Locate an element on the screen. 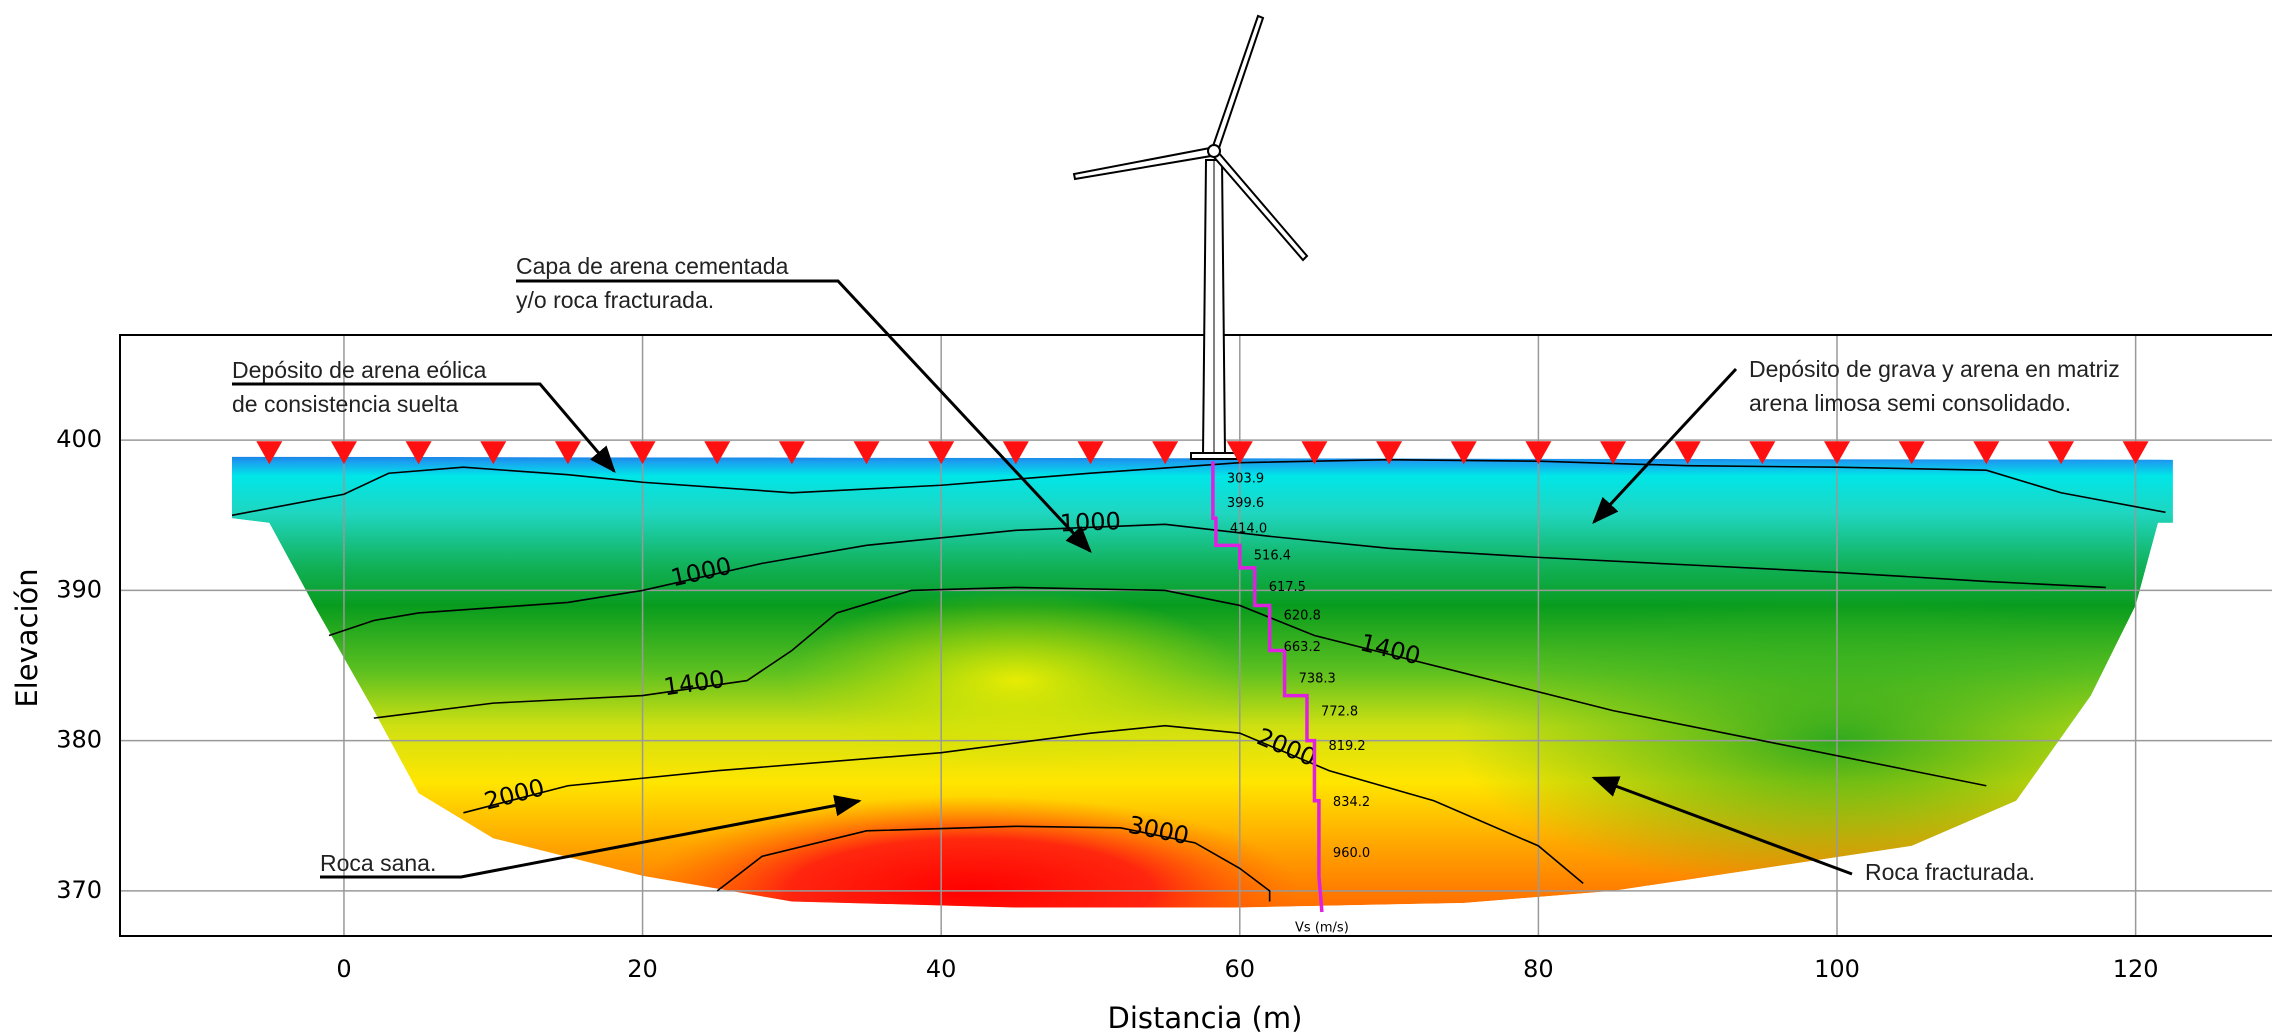 This screenshot has height=1034, width=2272. x-tick-label: 80 is located at coordinates (1538, 969).